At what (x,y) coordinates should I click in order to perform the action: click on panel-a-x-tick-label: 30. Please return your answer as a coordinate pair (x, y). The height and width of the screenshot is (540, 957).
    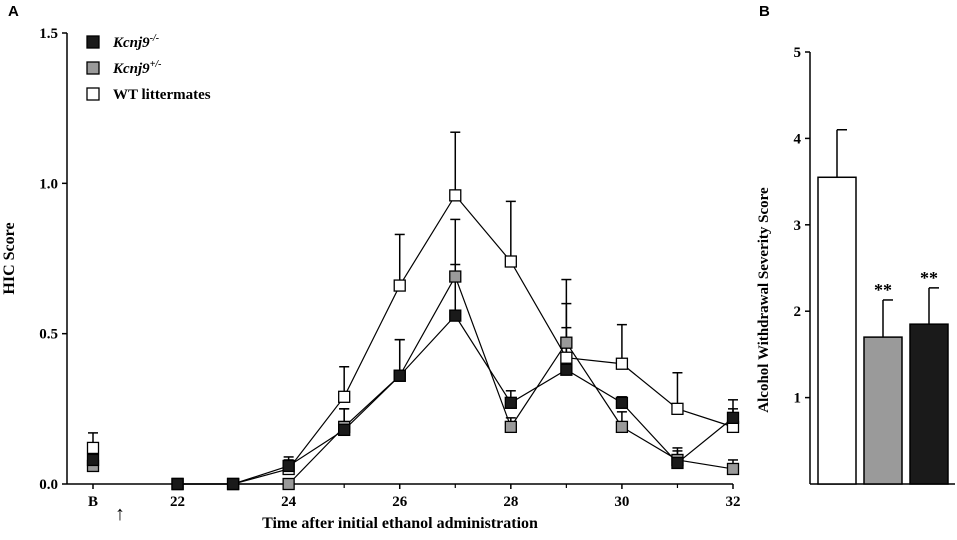
    Looking at the image, I should click on (621, 502).